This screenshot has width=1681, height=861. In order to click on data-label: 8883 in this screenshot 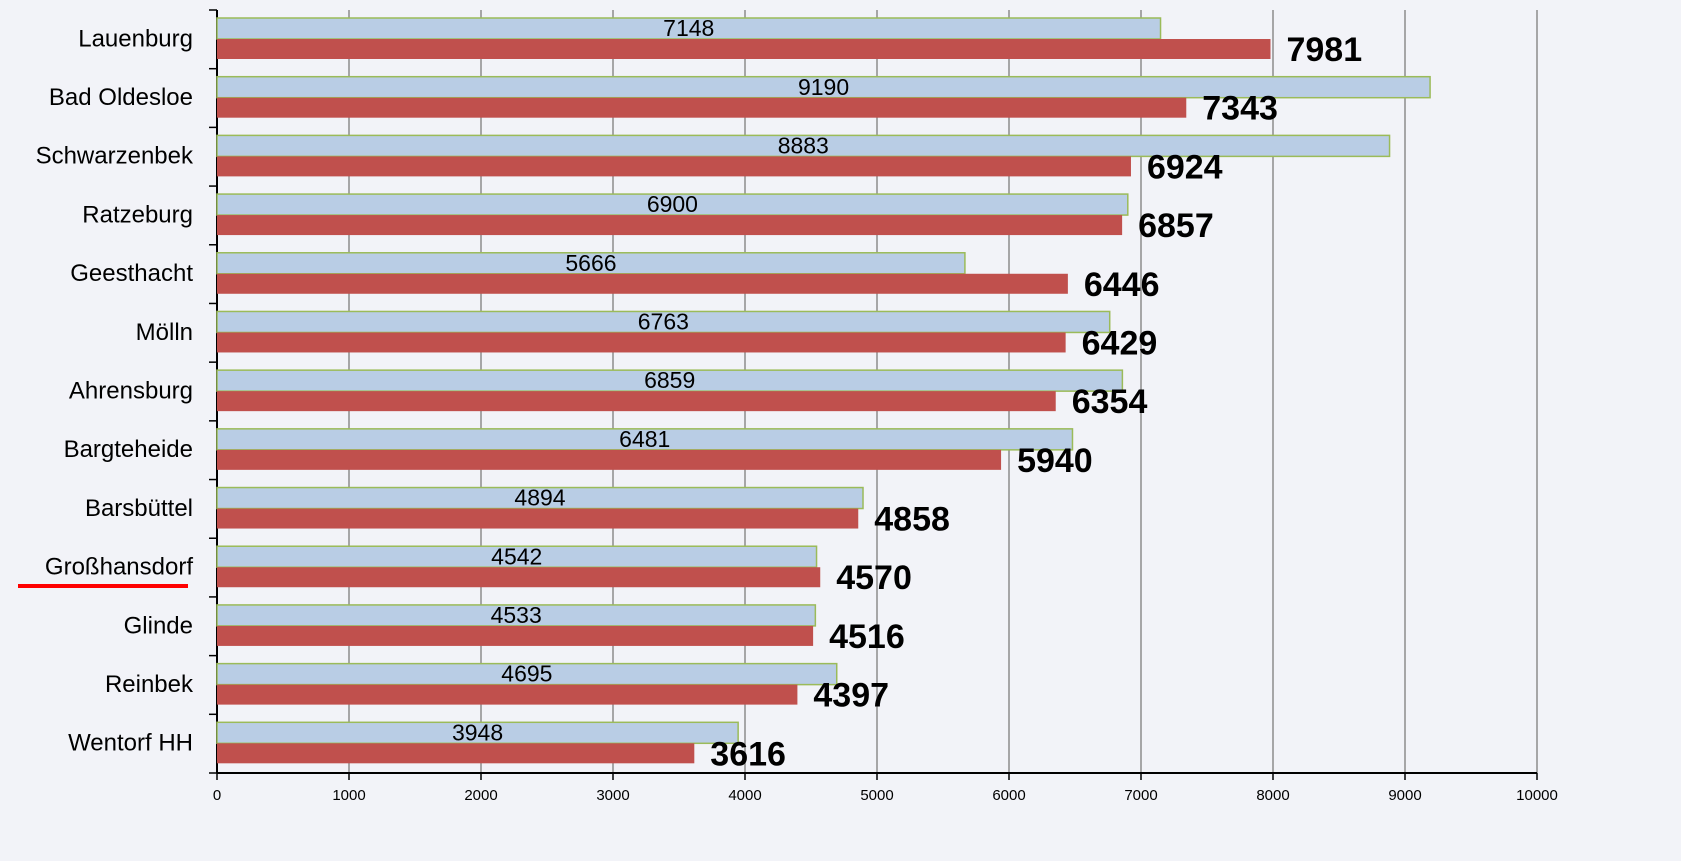, I will do `click(803, 145)`.